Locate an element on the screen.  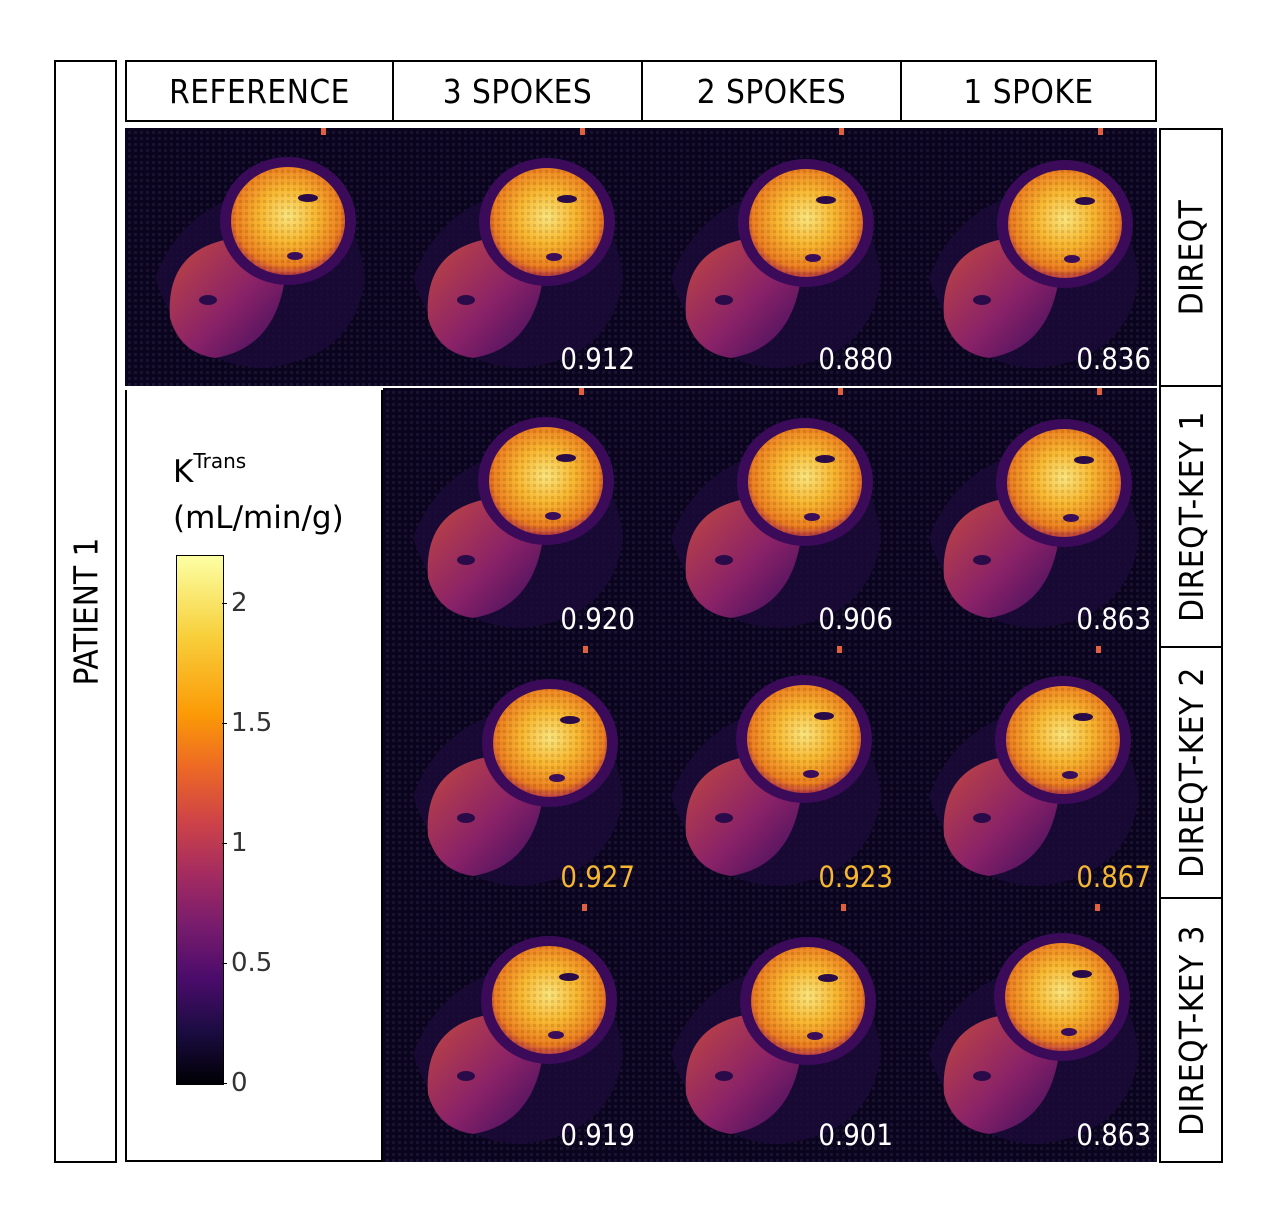
kmap-image-r1-c2: 0.912 is located at coordinates (512, 257).